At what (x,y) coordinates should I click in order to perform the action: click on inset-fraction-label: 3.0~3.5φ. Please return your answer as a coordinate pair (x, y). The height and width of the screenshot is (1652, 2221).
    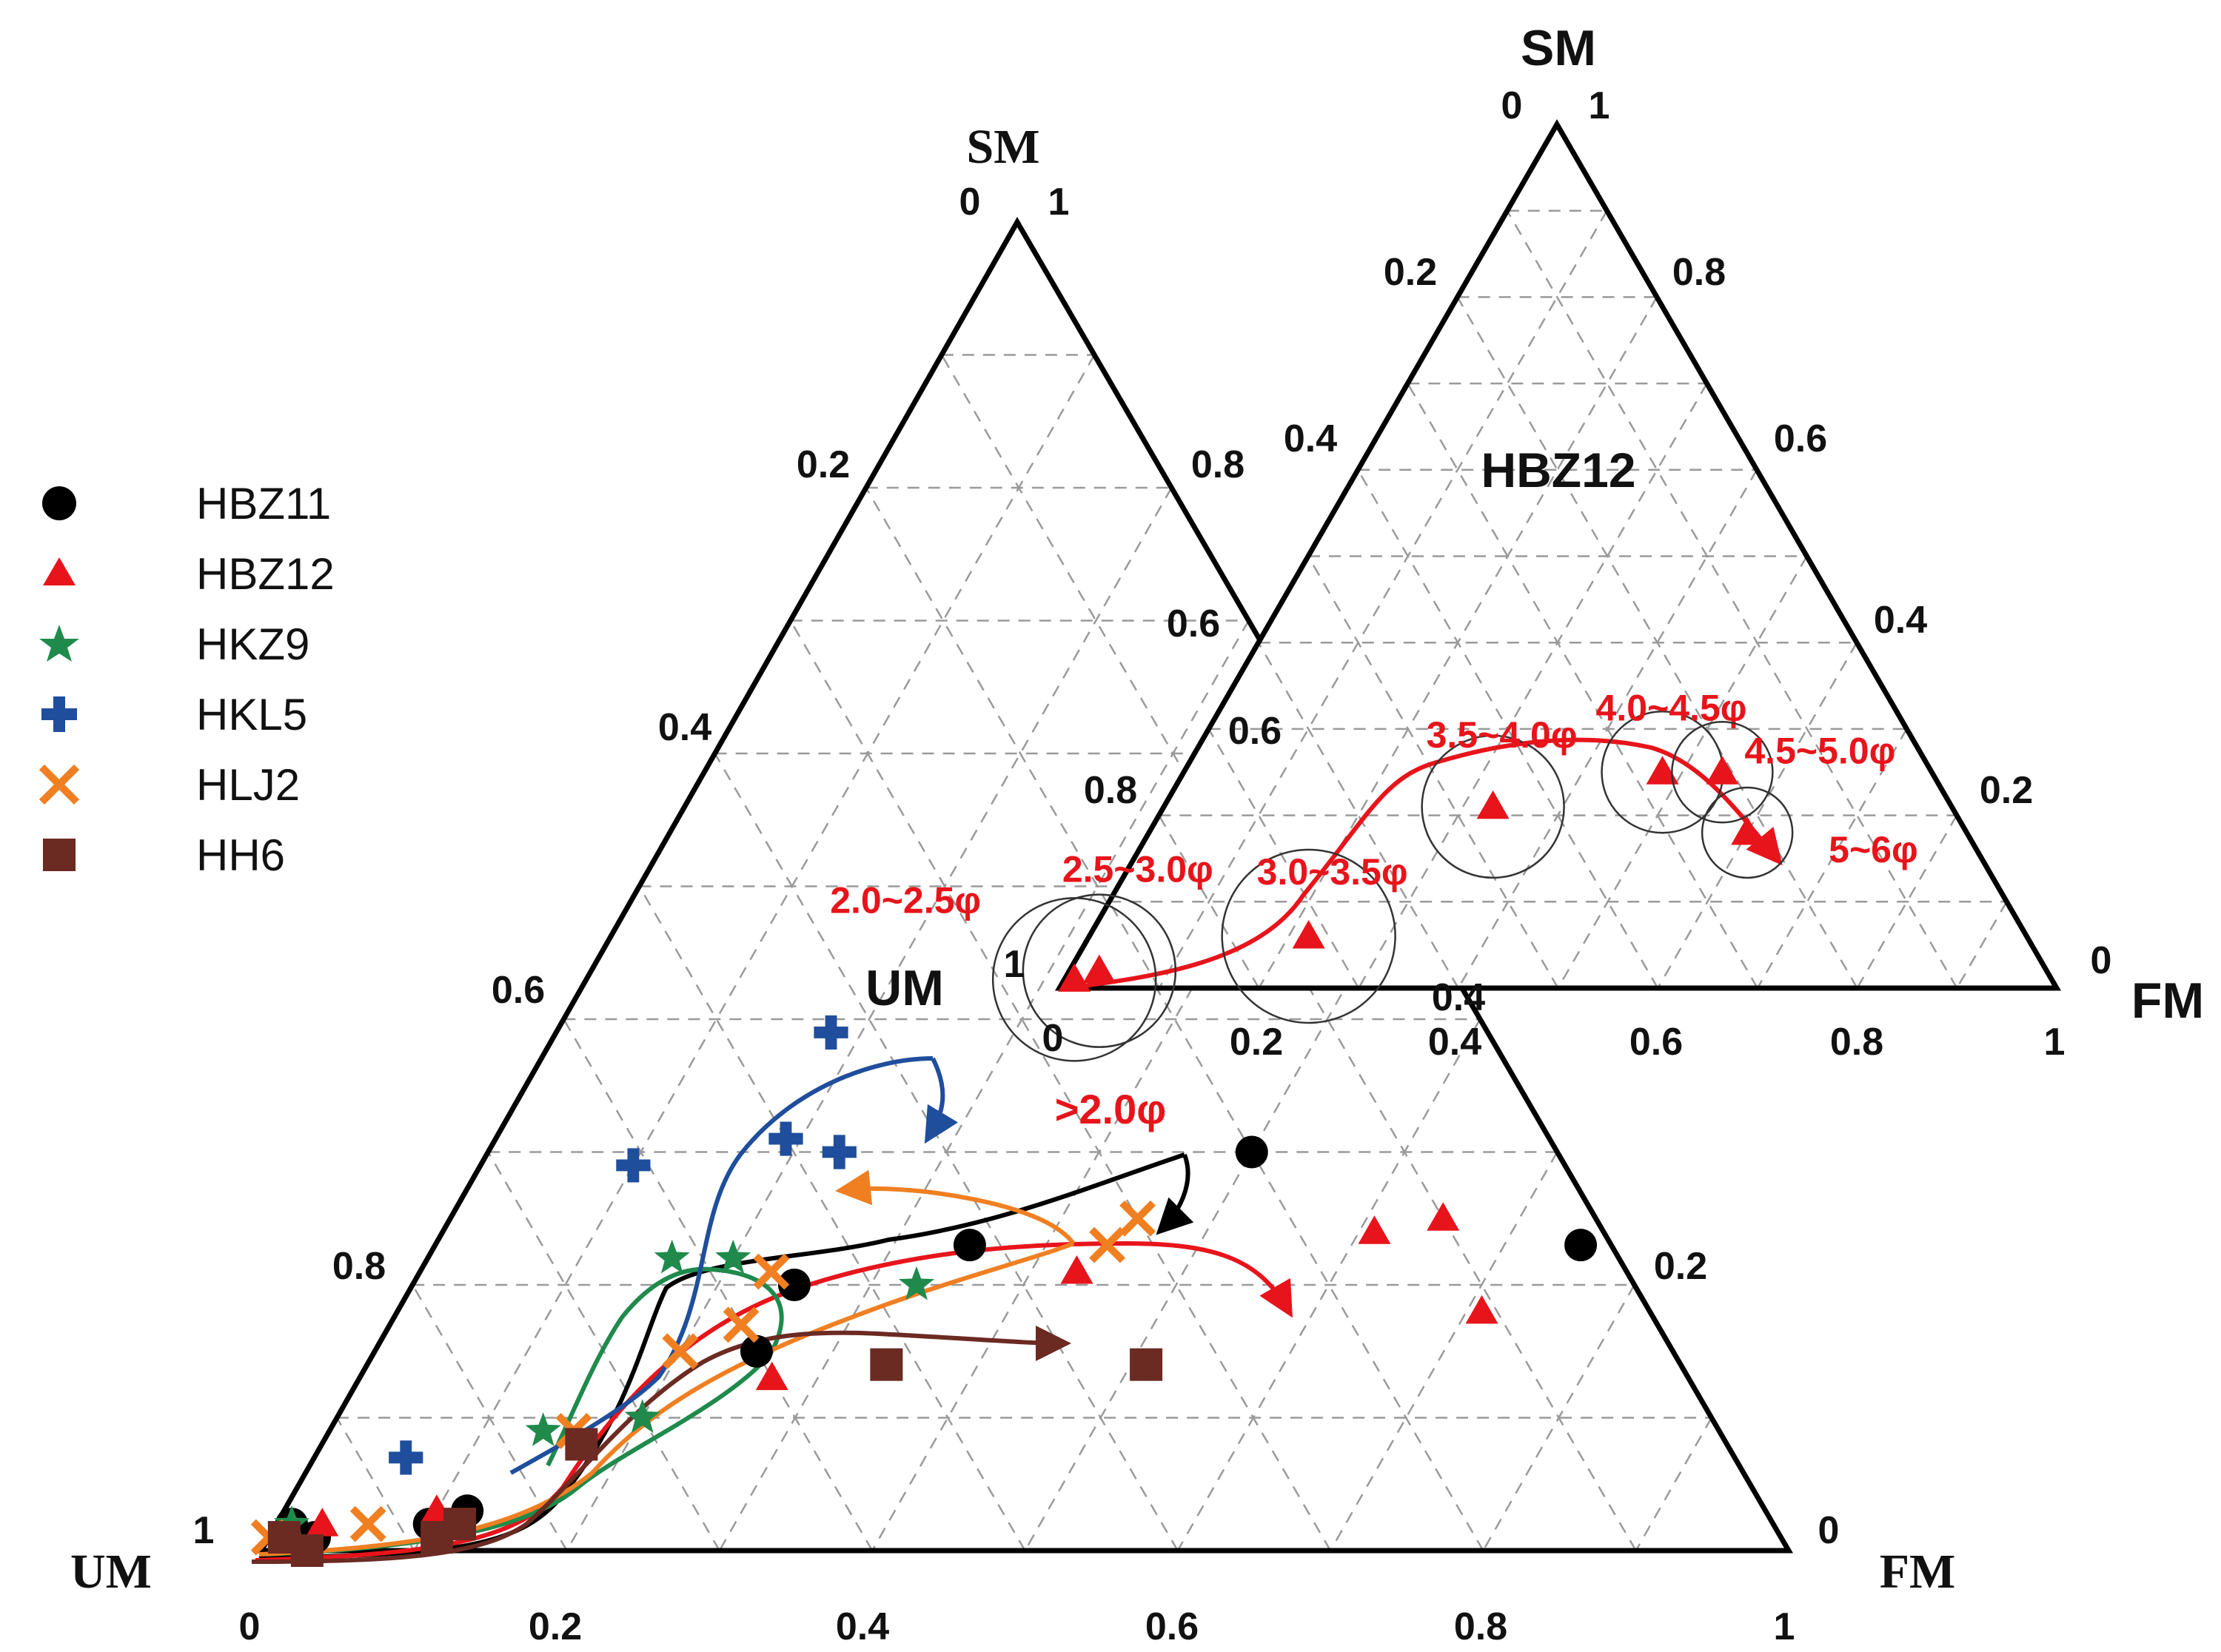
    Looking at the image, I should click on (1332, 872).